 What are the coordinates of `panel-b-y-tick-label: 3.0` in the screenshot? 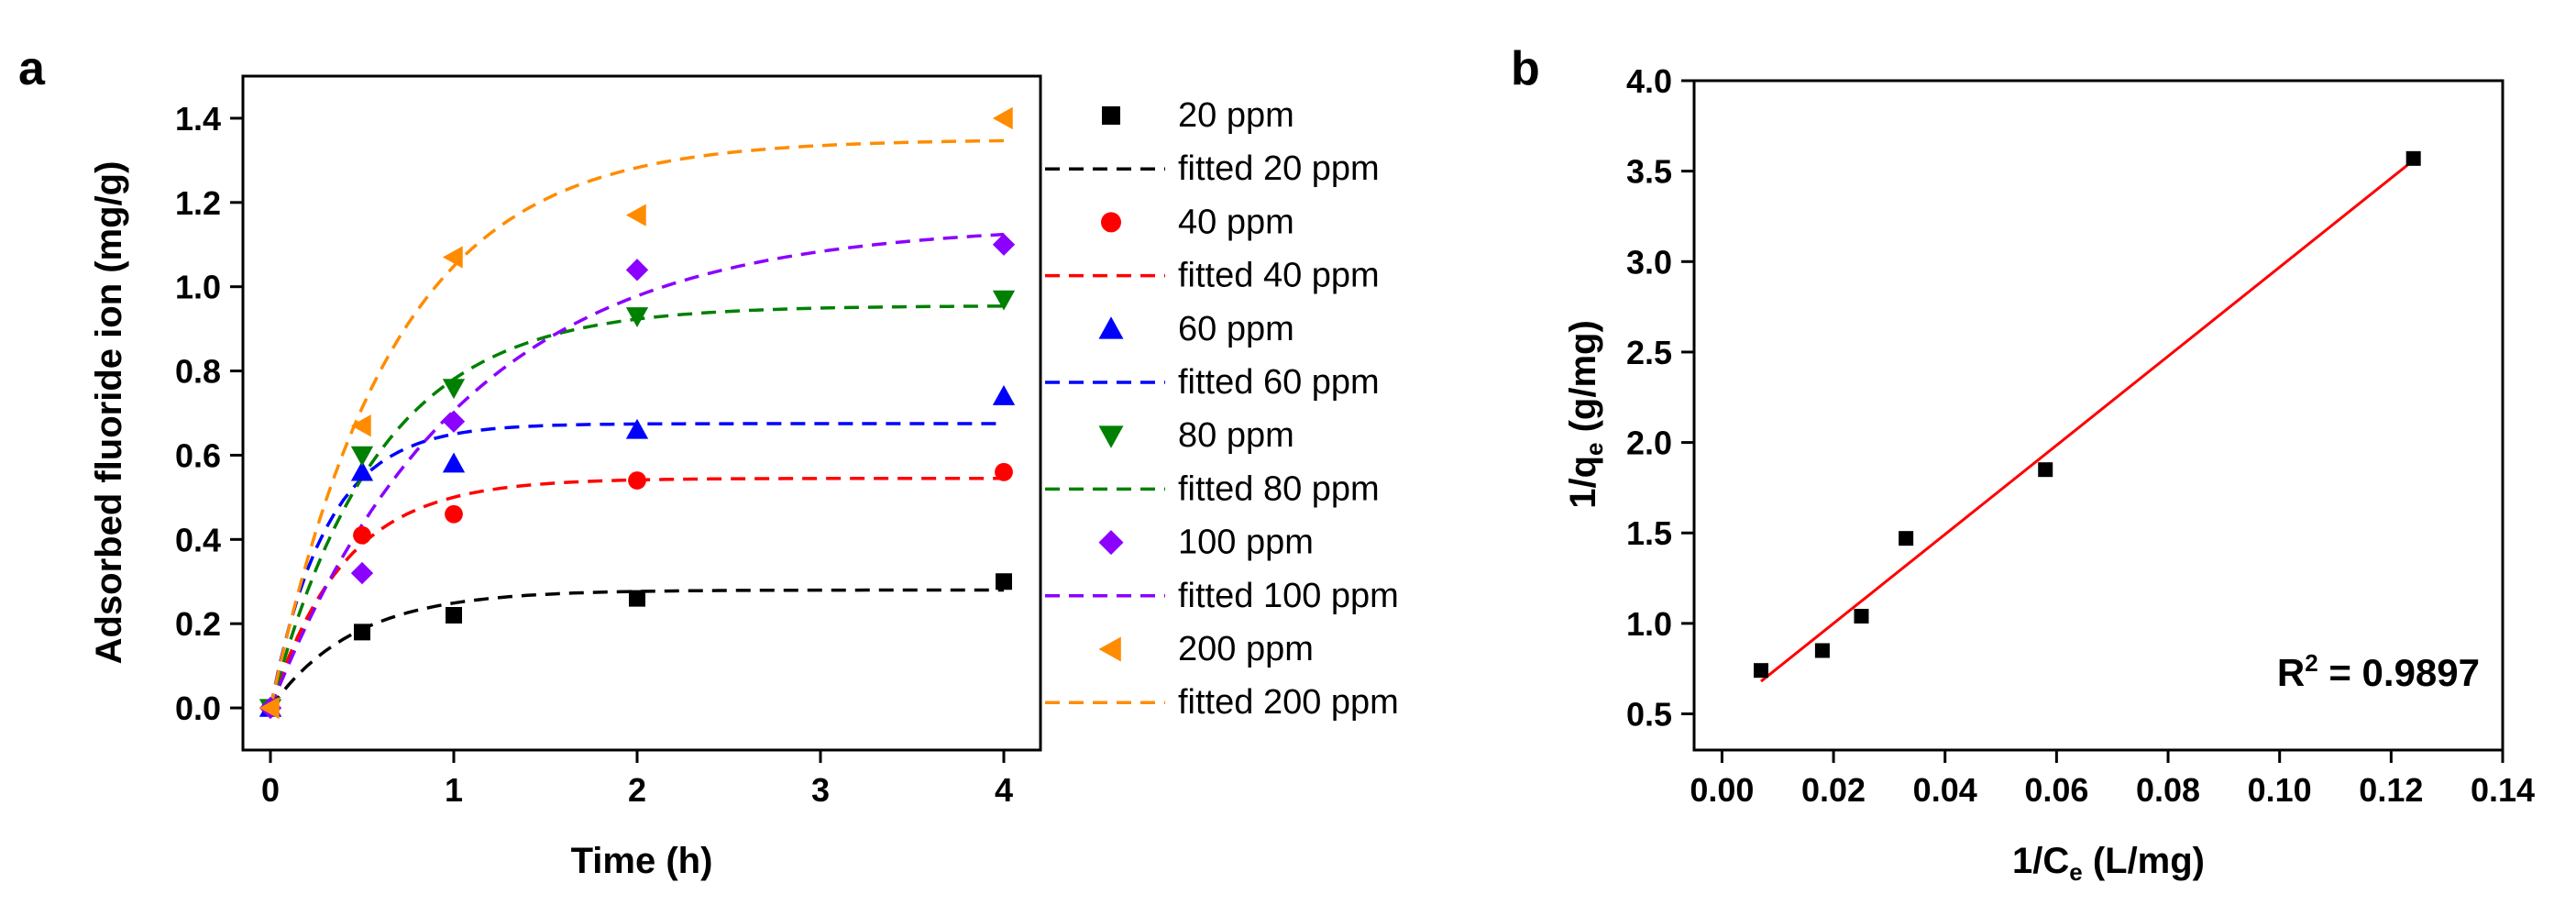 It's located at (1649, 262).